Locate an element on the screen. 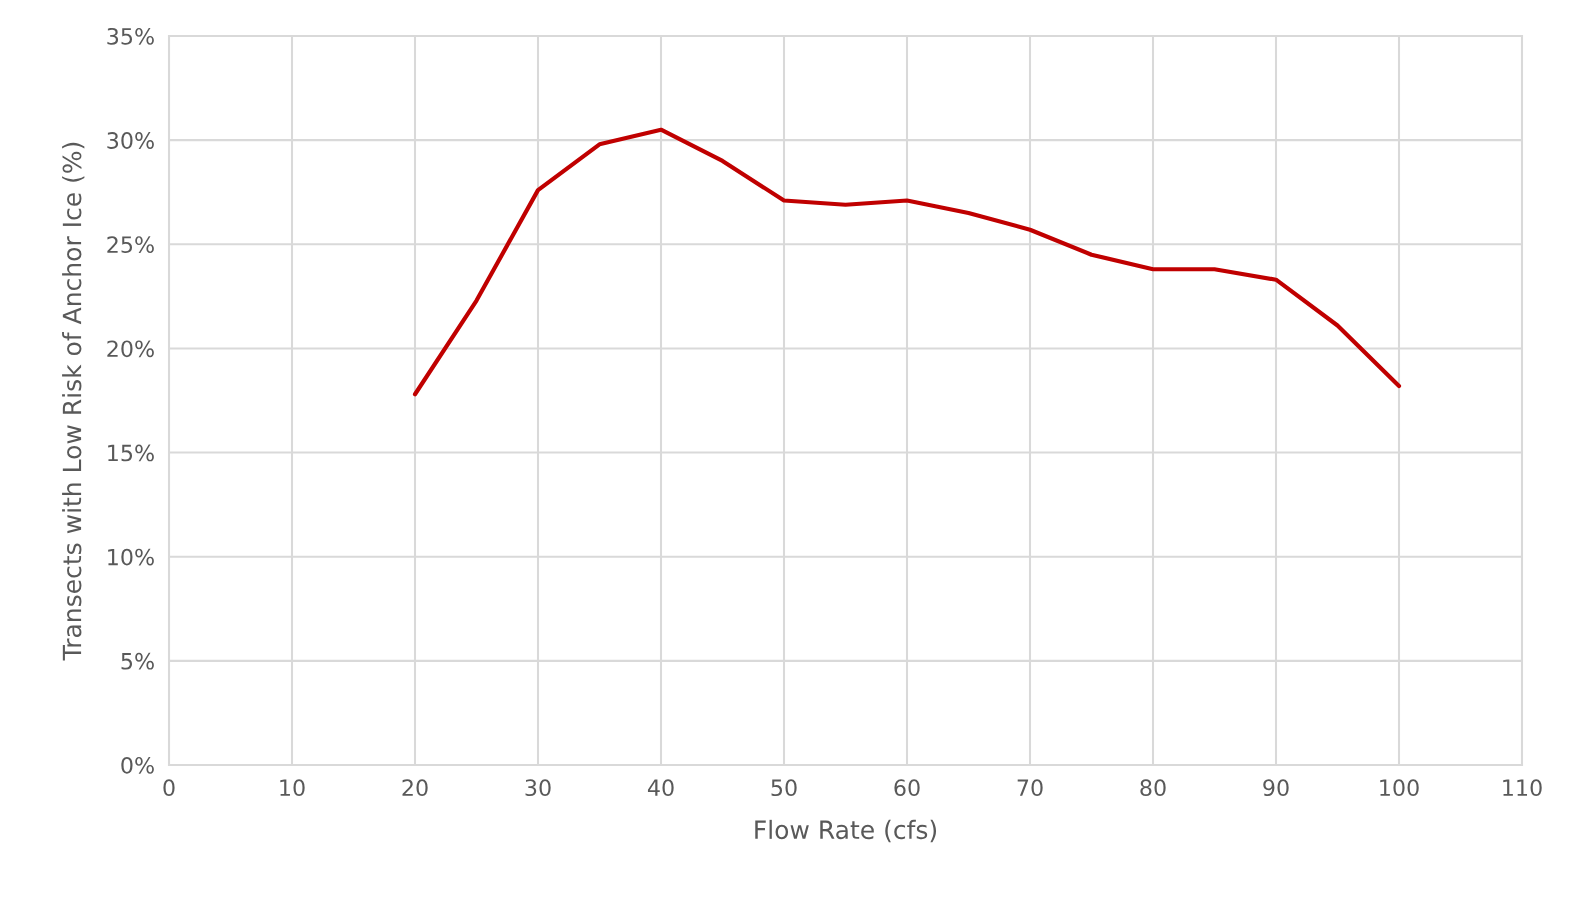  y-tick-label: 5% is located at coordinates (137, 661).